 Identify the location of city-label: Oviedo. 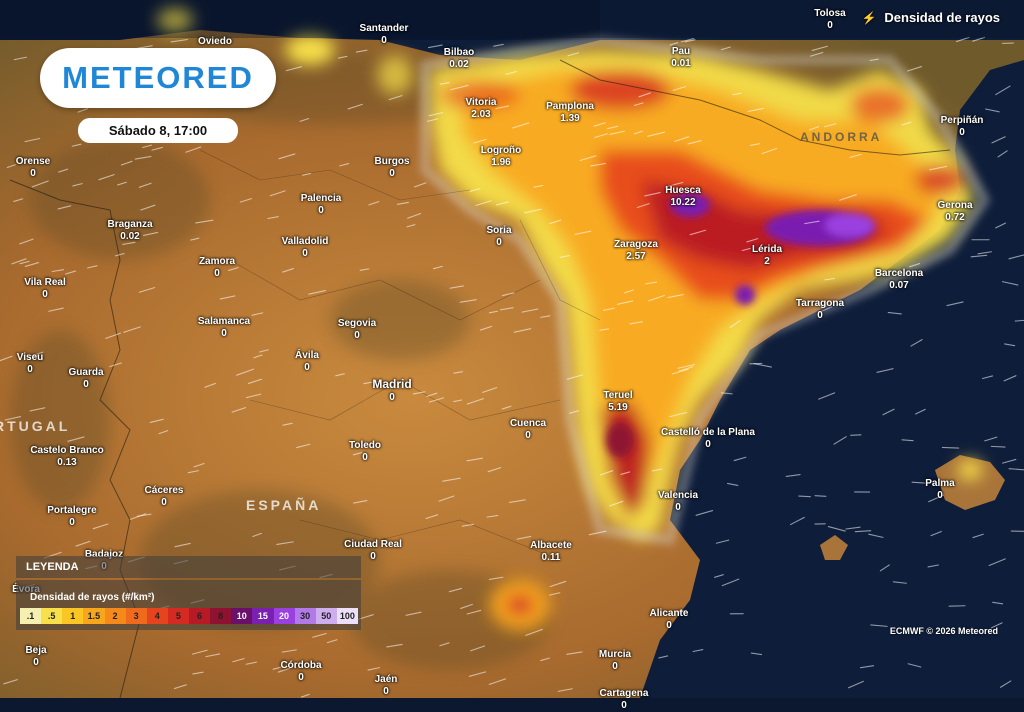
(215, 42).